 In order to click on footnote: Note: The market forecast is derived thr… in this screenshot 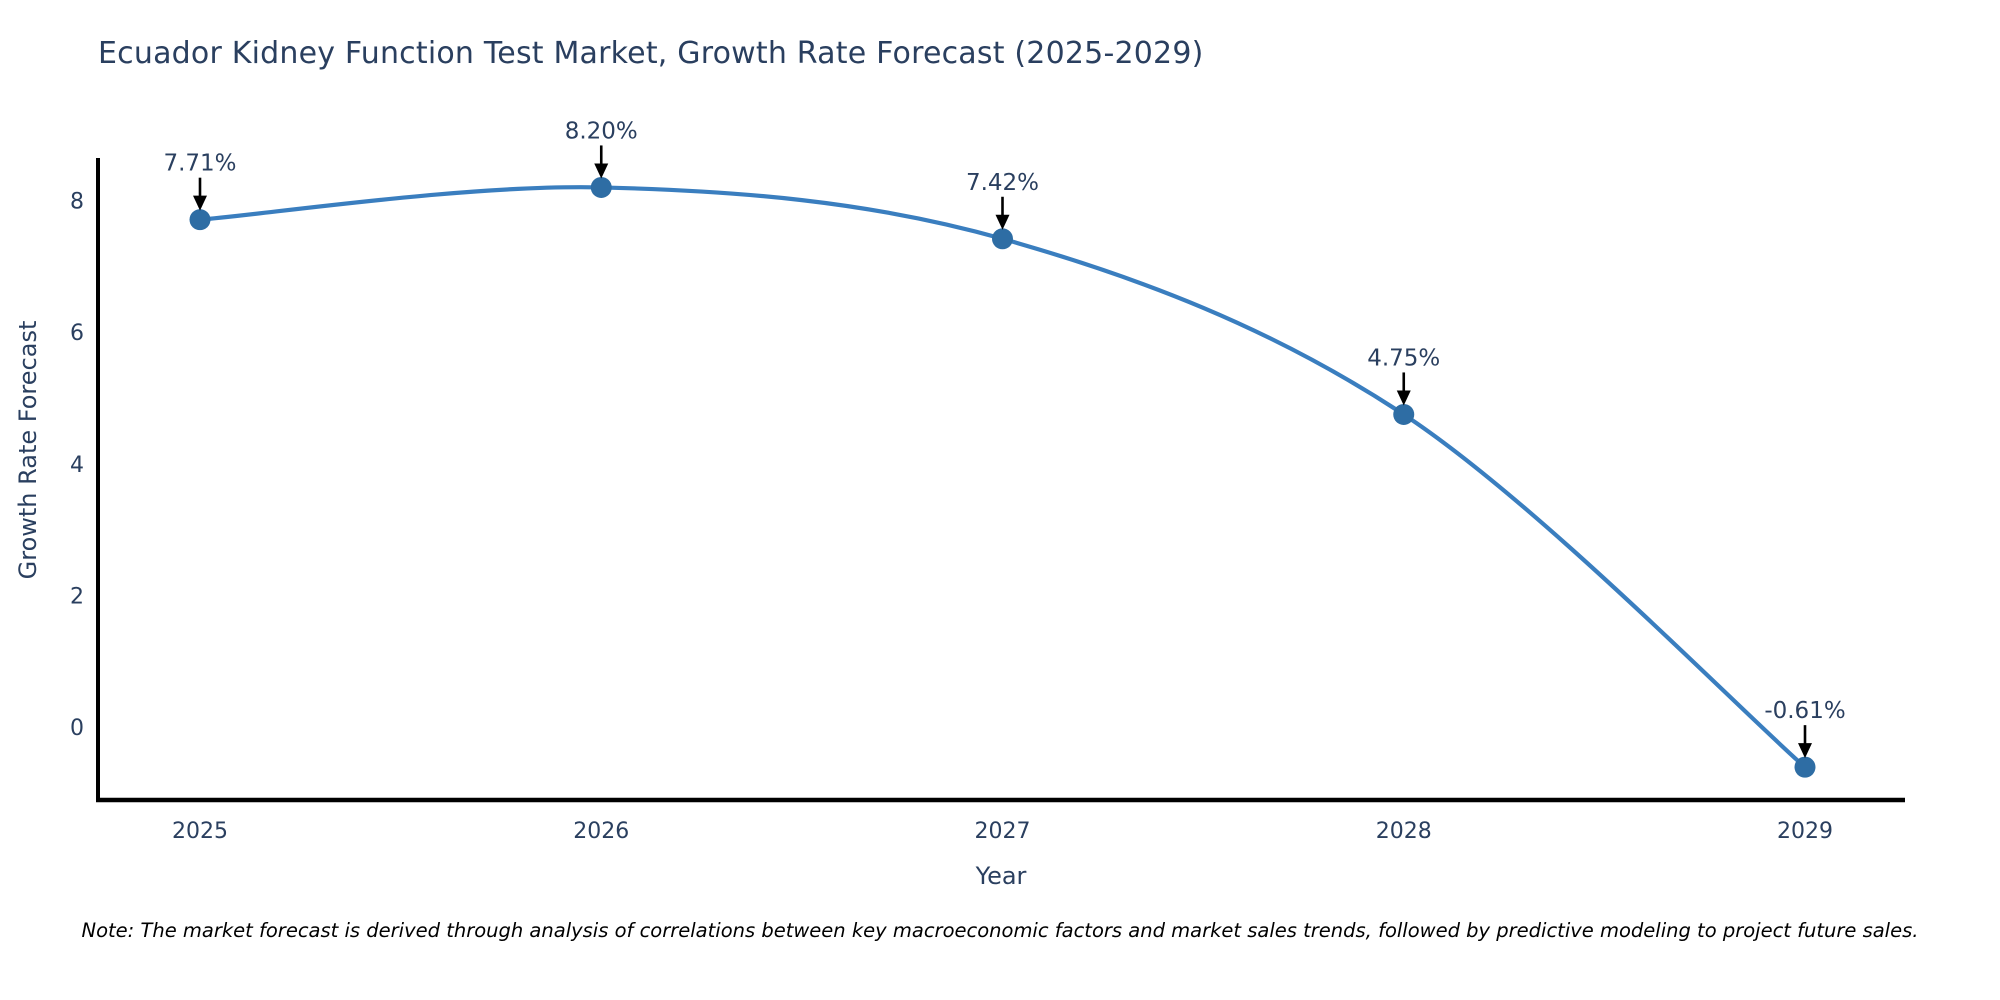, I will do `click(1000, 930)`.